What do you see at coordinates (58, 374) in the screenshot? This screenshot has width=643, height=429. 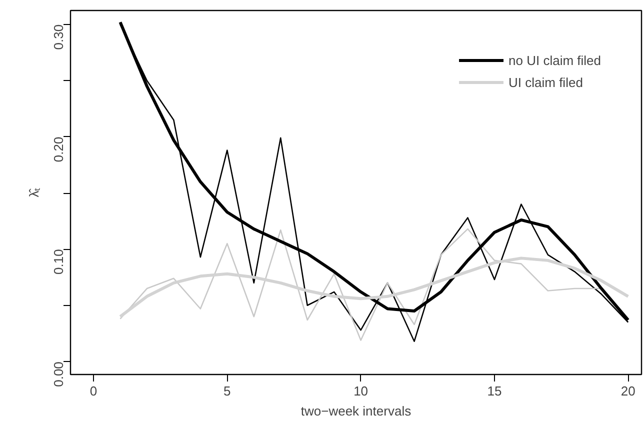 I see `y-tick-label: 0.00` at bounding box center [58, 374].